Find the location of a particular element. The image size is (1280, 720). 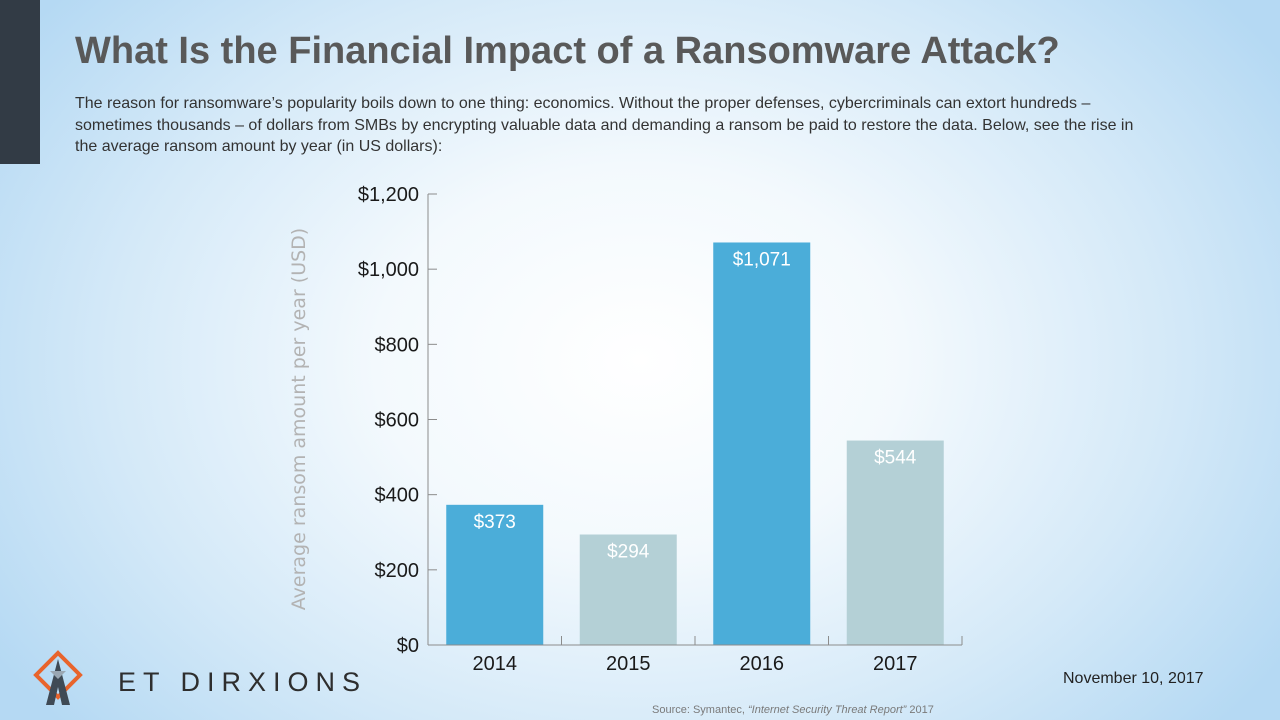

data-label-2016: $1,071 is located at coordinates (762, 259).